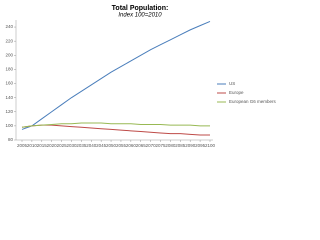 The width and height of the screenshot is (320, 240). Describe the element at coordinates (131, 145) in the screenshot. I see `x-tick-label: 2060` at that location.